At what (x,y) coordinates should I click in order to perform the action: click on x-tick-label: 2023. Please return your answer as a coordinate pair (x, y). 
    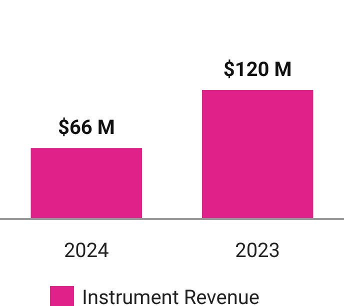
    Looking at the image, I should click on (257, 250).